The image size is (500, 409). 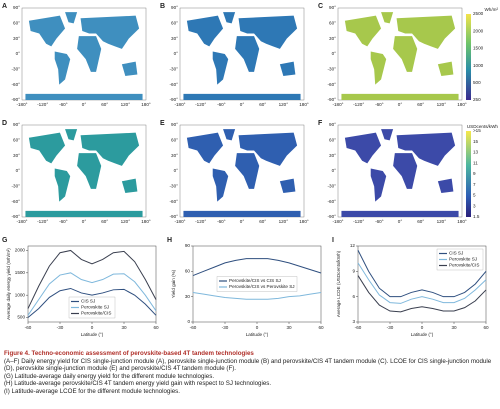 I want to click on panel-label: G, so click(x=5, y=240).